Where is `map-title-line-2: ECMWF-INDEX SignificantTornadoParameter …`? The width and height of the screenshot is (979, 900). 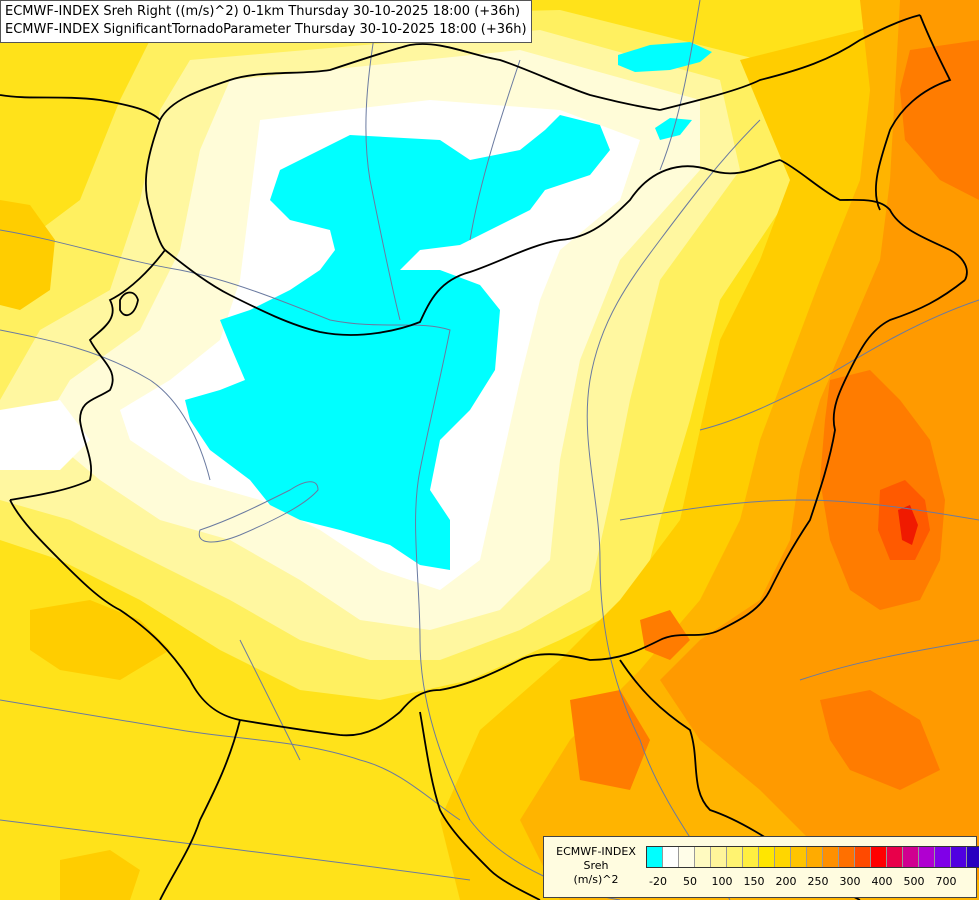
map-title-line-2: ECMWF-INDEX SignificantTornadoParameter … is located at coordinates (266, 29).